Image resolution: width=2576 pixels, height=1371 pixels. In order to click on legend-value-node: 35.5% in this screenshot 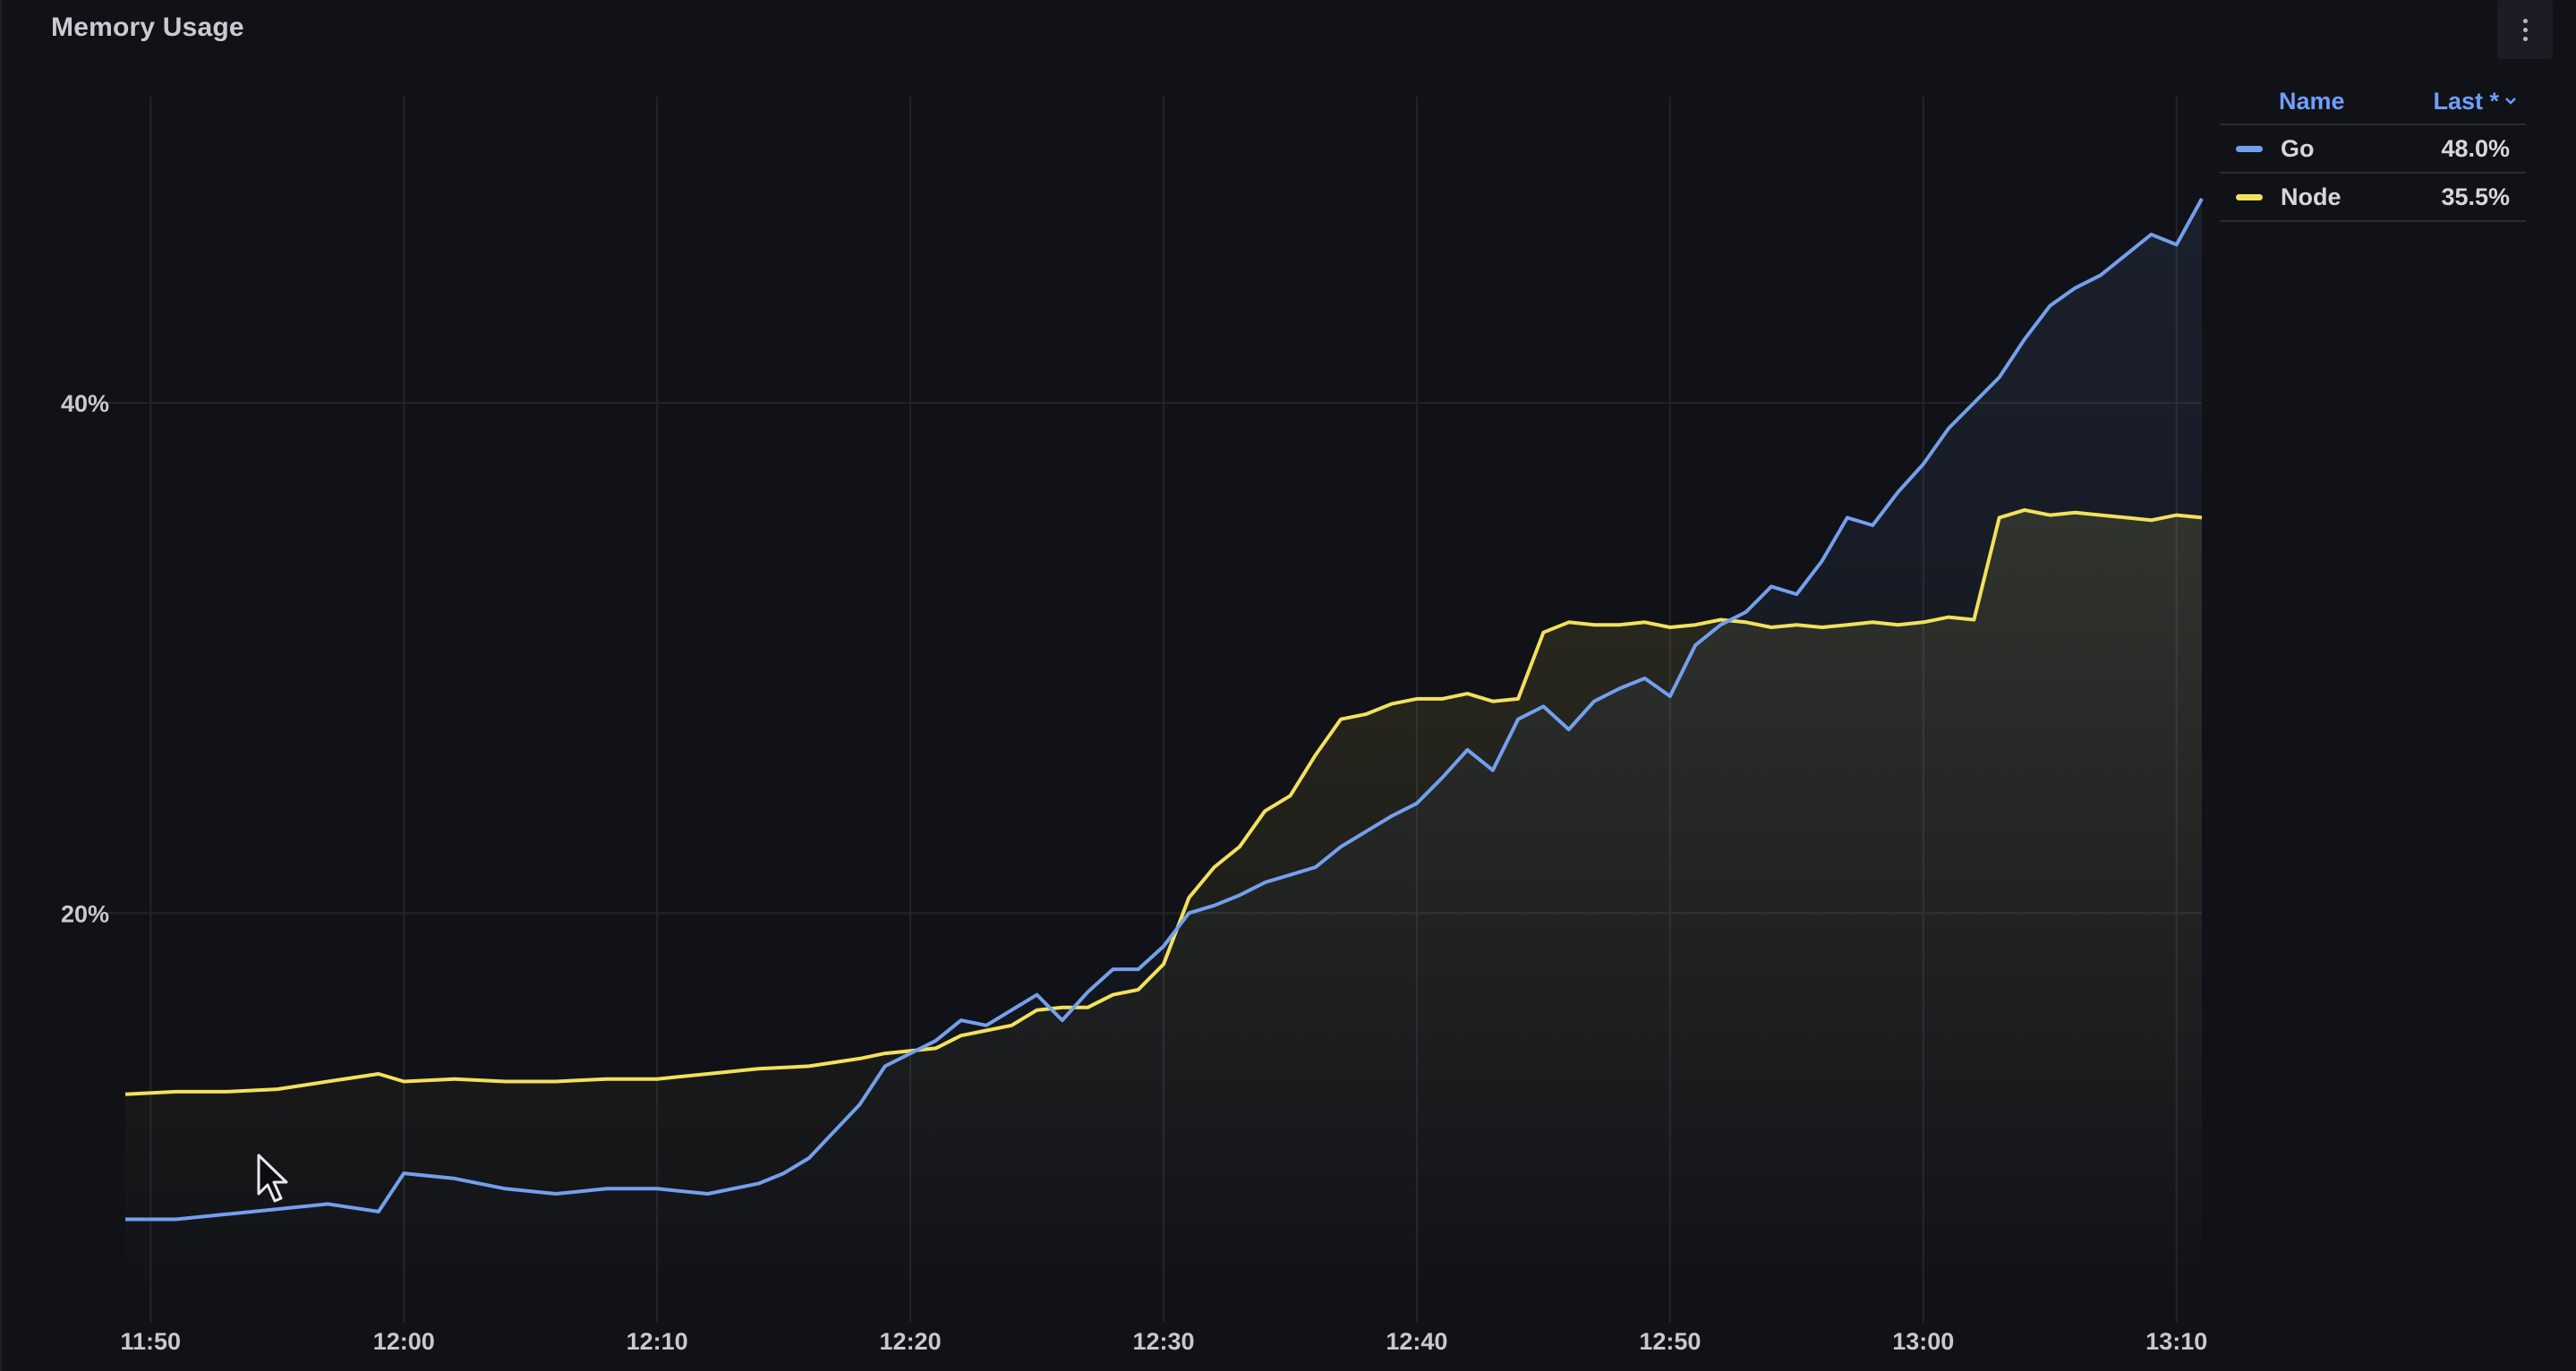, I will do `click(2475, 196)`.